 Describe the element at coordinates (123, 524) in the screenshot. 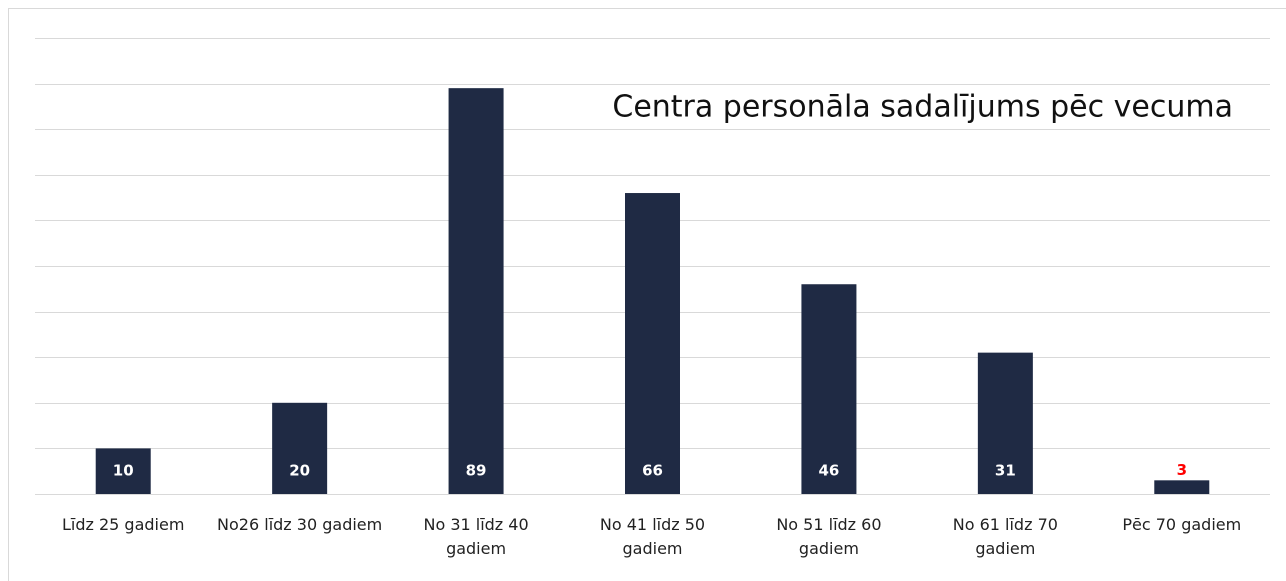

I see `x-tick-label: Līdz 25 gadiem` at that location.